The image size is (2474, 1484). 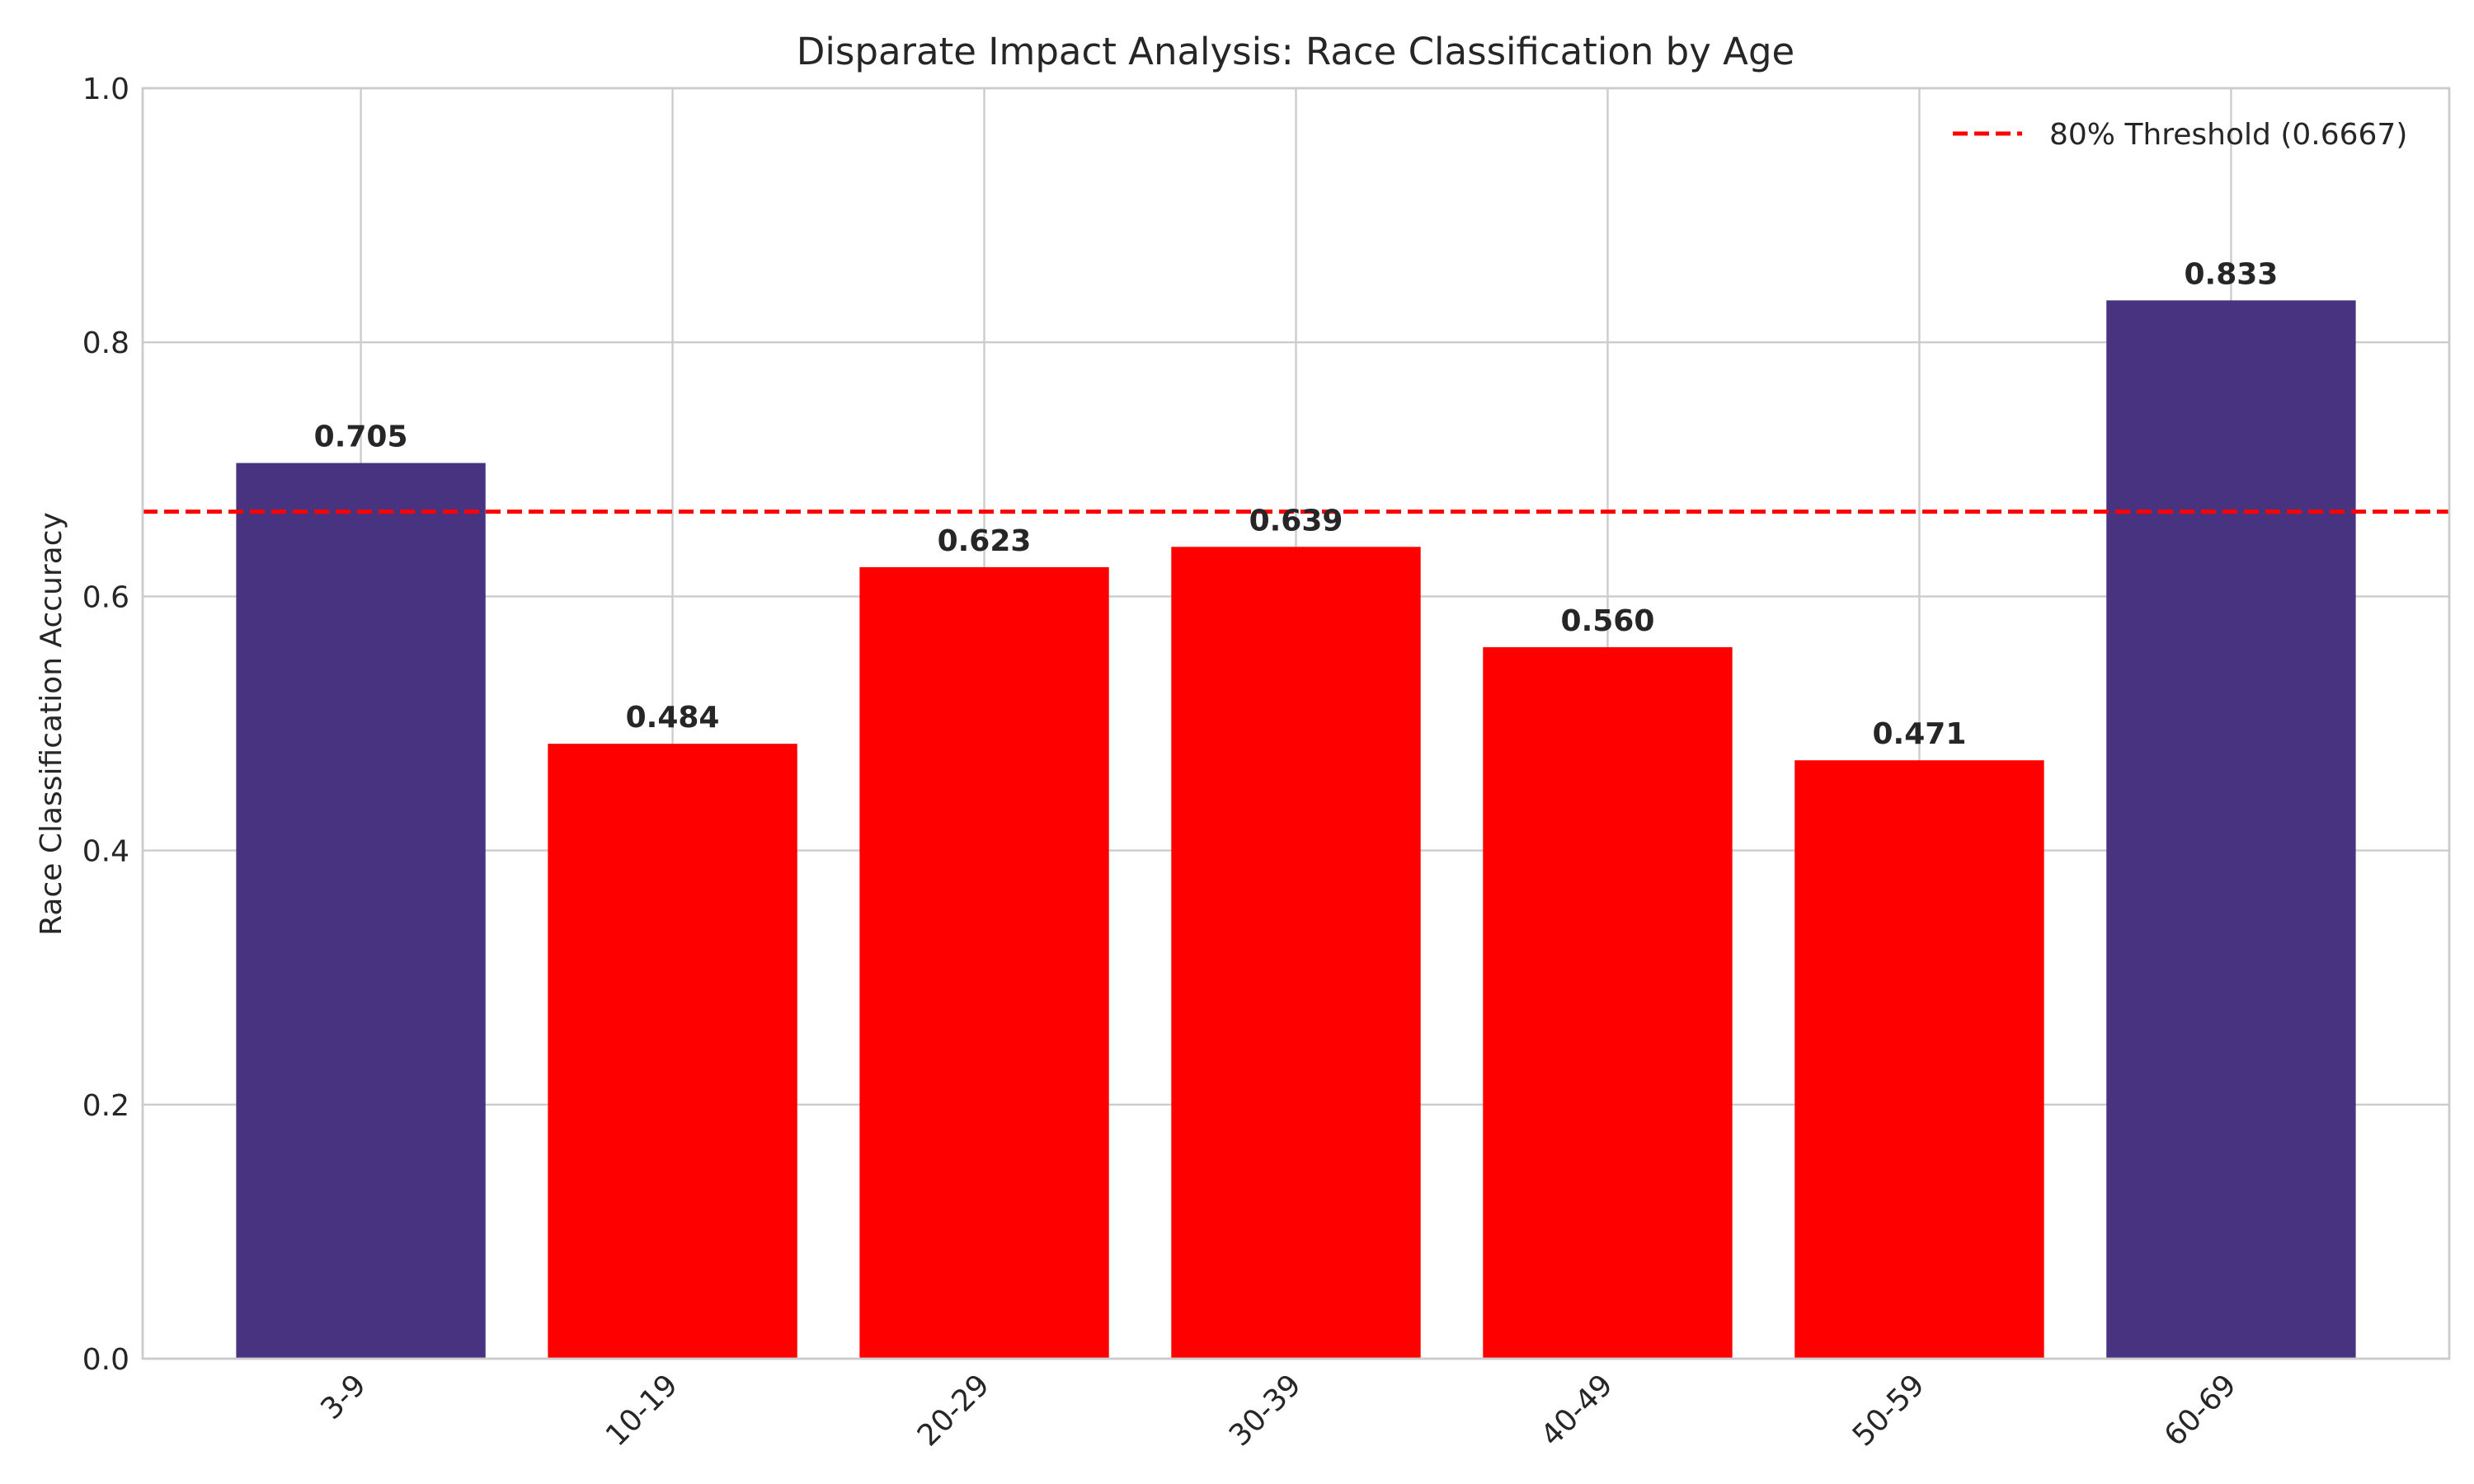 I want to click on y-tick-label: 0.8, so click(x=105, y=343).